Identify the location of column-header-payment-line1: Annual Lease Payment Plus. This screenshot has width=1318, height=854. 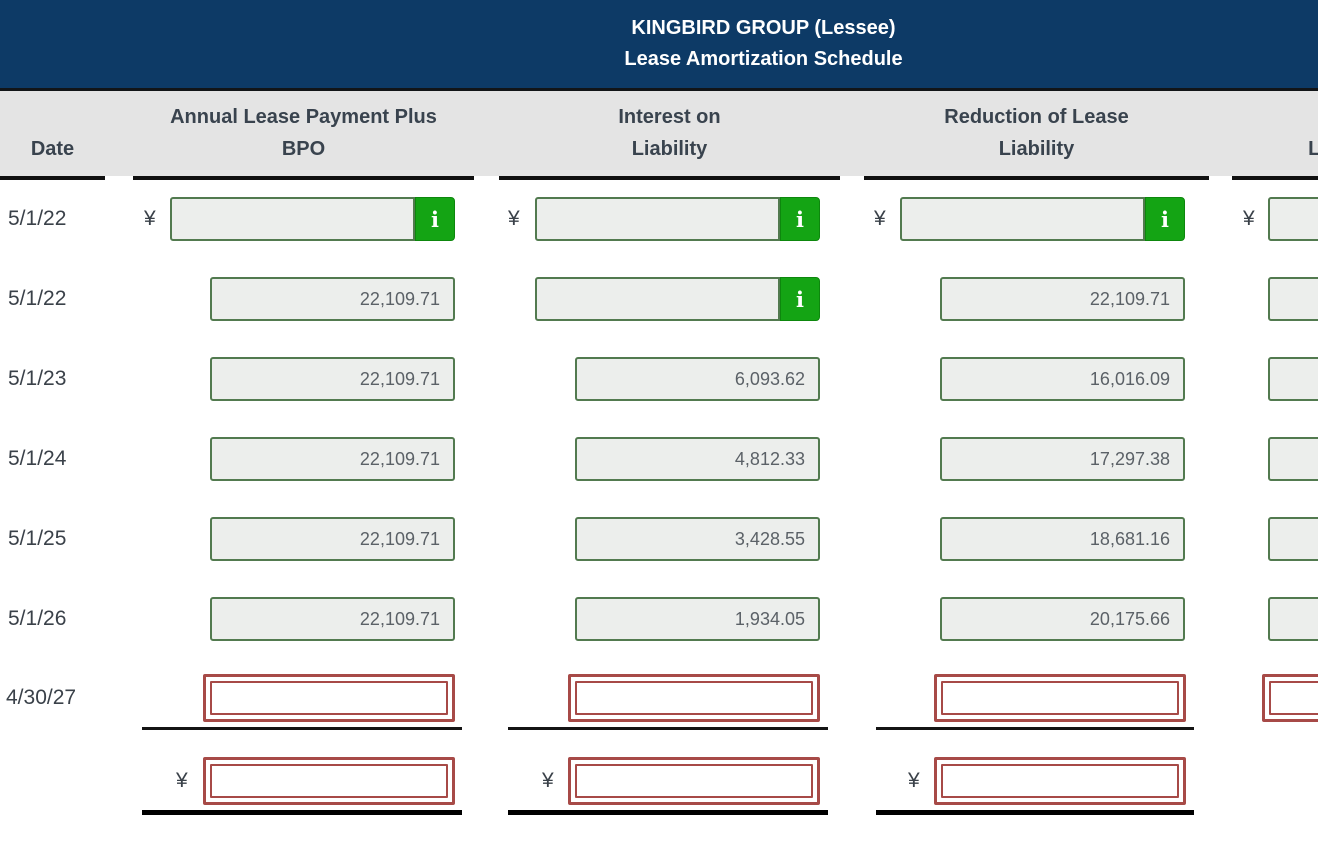
(303, 117).